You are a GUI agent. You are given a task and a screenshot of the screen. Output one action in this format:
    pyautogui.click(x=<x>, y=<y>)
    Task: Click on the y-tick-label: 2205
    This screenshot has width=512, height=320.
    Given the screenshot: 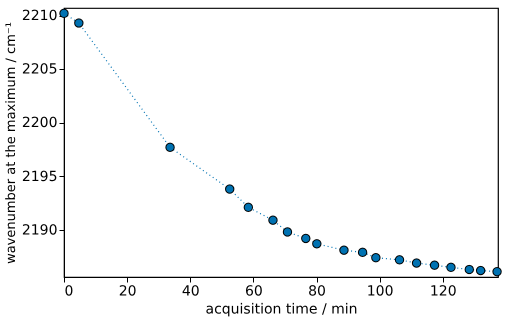 What is the action you would take?
    pyautogui.click(x=40, y=70)
    